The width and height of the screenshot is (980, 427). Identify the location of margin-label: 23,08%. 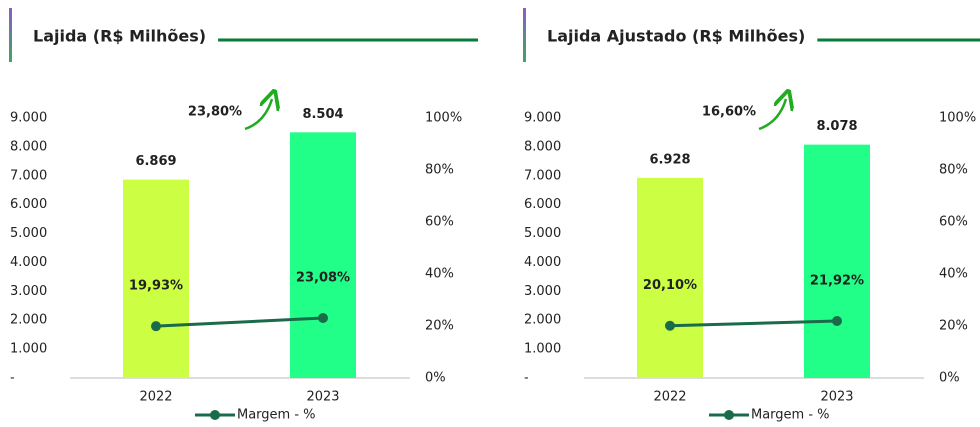
(323, 277).